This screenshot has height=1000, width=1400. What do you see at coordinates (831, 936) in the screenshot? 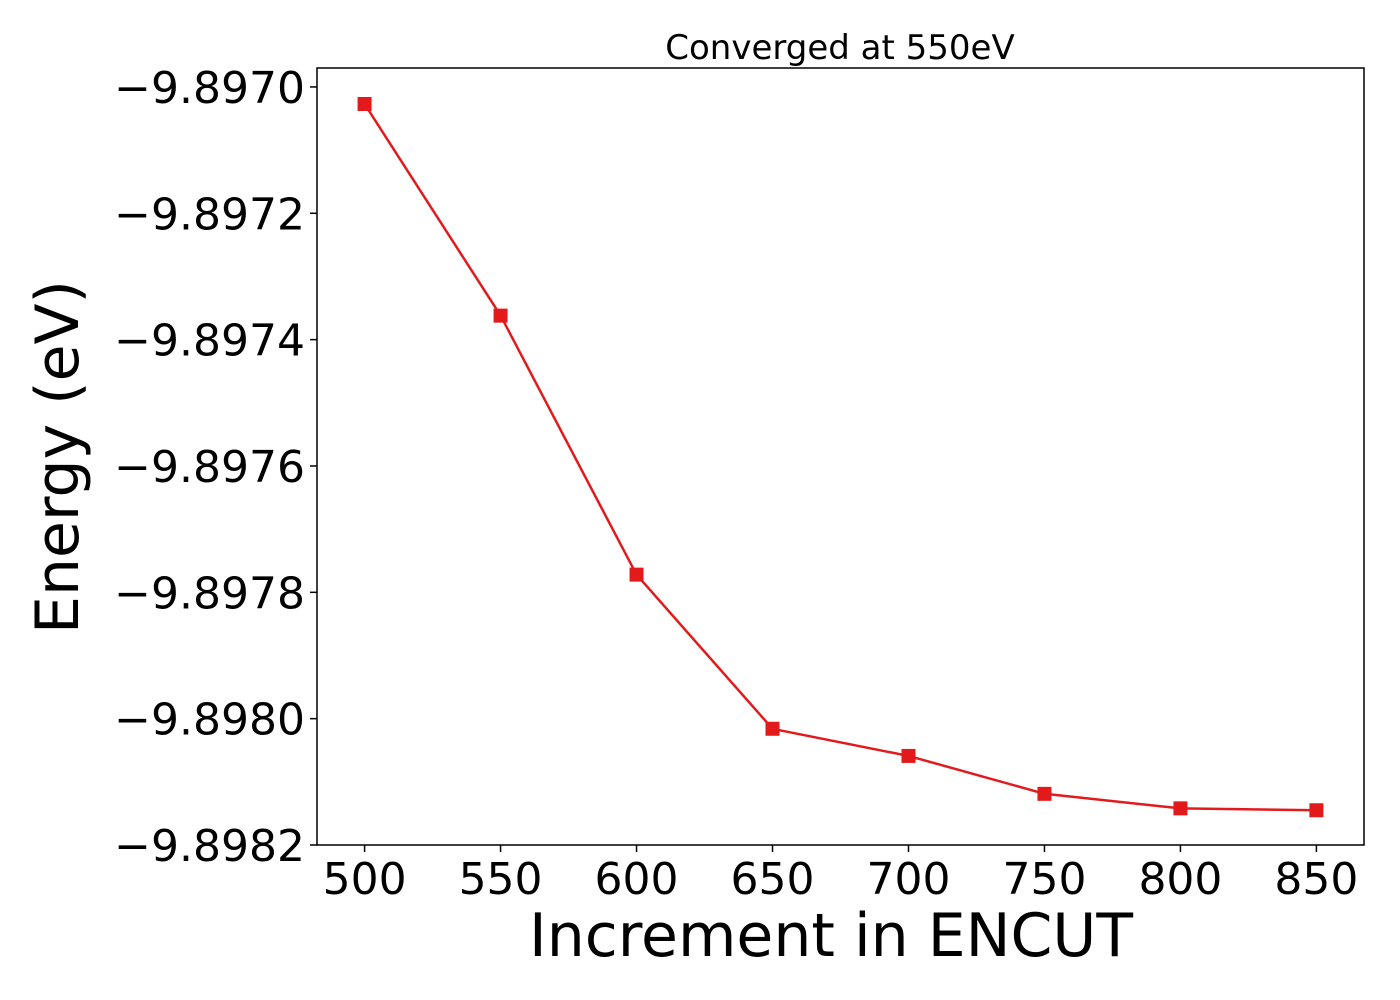
I see `x-axis-label: Increment in ENCUT` at bounding box center [831, 936].